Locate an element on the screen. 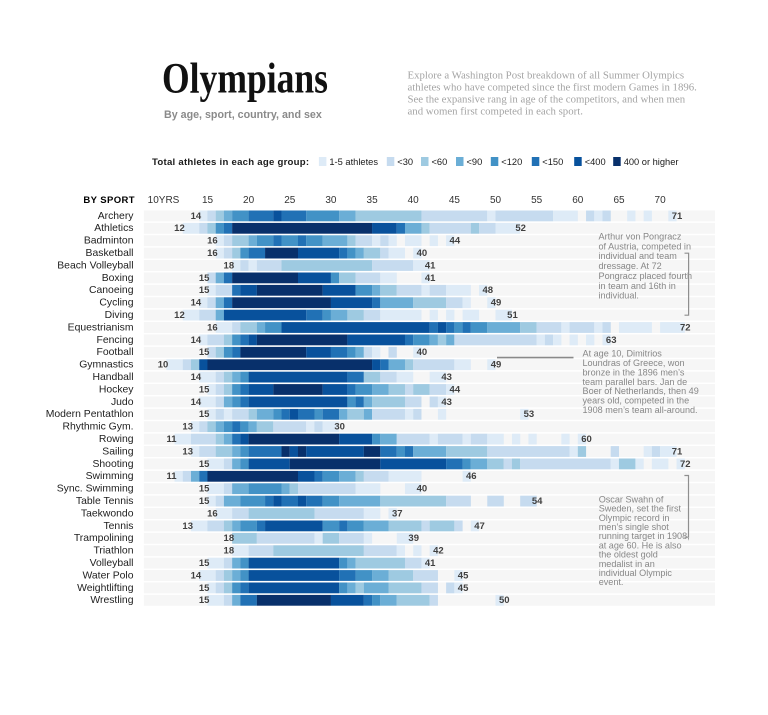 The height and width of the screenshot is (715, 768). svg-text: Taekwondo is located at coordinates (107, 513).